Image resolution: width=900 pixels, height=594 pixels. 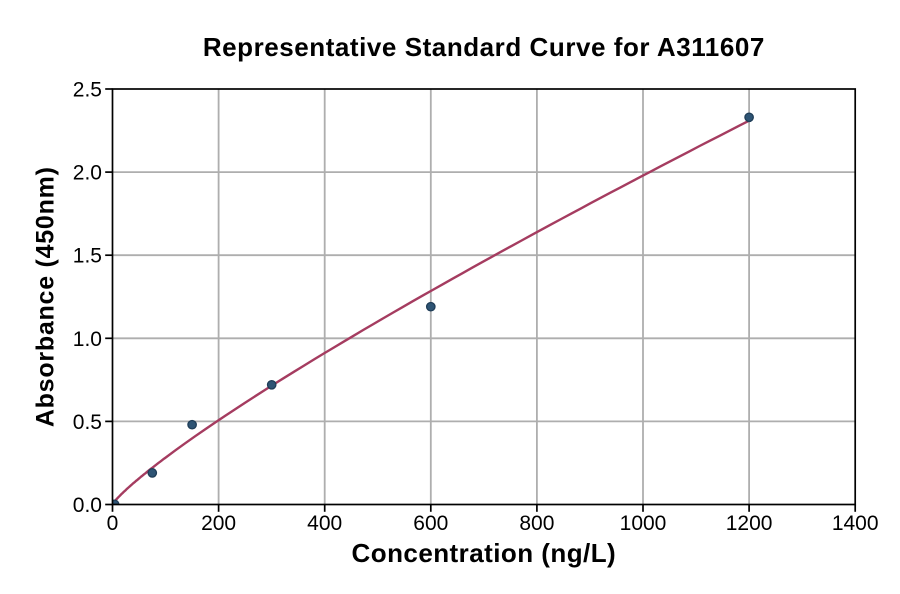 I want to click on svg-text: 800, so click(x=536, y=523).